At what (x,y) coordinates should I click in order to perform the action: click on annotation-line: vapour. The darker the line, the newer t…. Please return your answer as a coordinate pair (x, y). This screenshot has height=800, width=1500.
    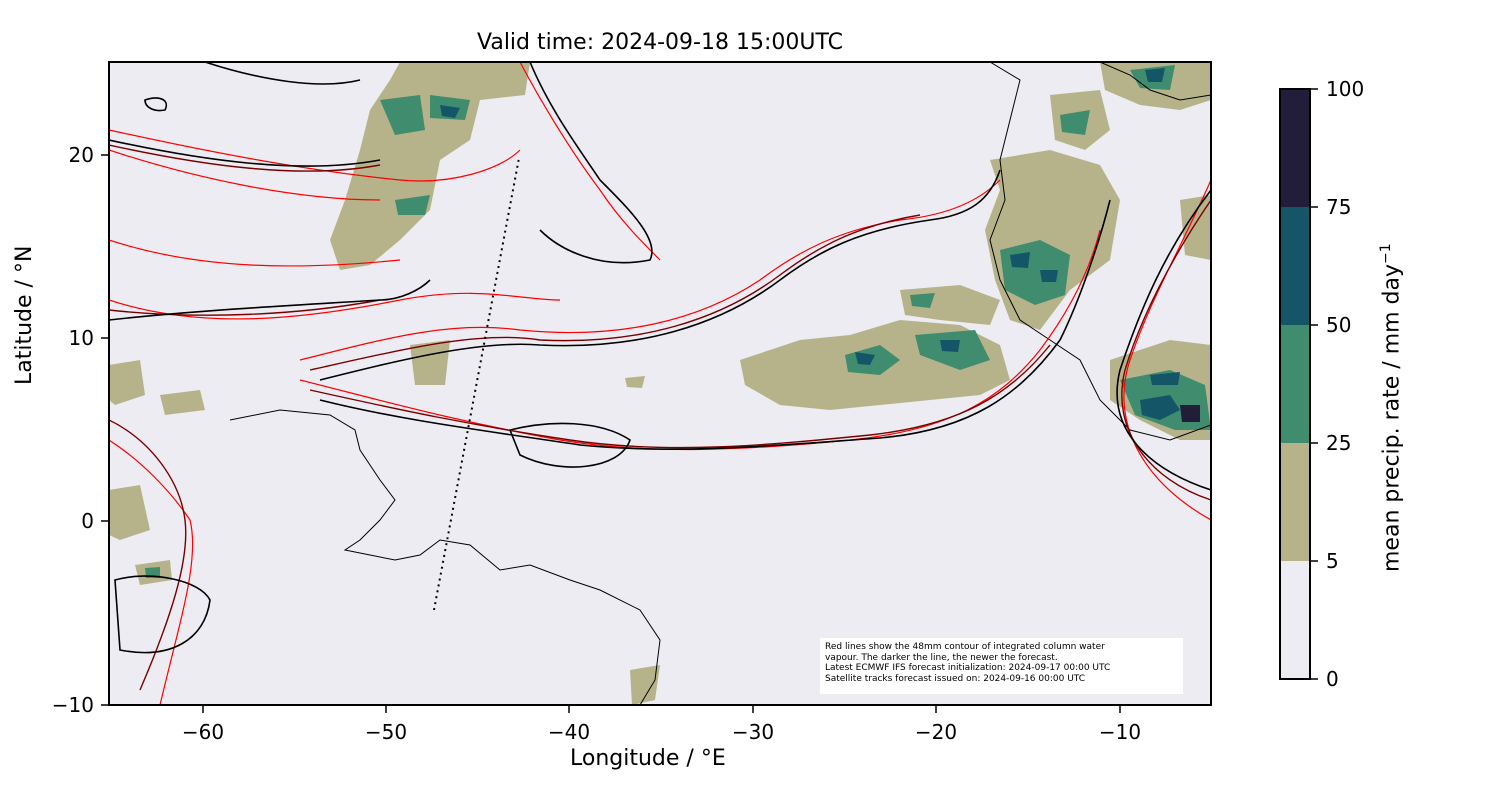
    Looking at the image, I should click on (941, 657).